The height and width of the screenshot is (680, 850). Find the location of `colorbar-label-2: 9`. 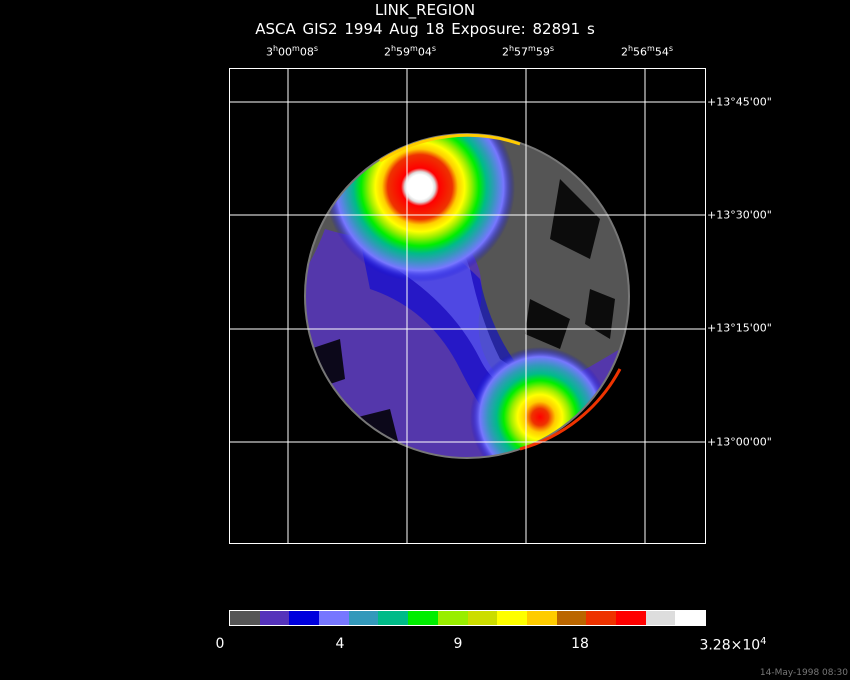

colorbar-label-2: 9 is located at coordinates (458, 644).